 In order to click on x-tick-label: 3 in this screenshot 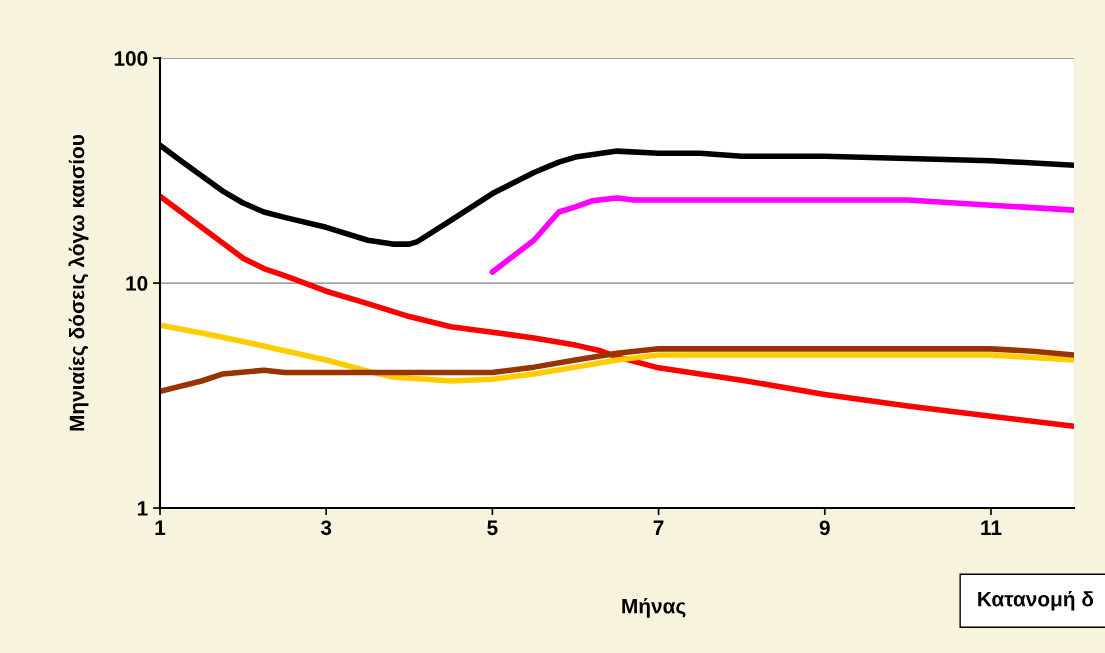, I will do `click(326, 528)`.